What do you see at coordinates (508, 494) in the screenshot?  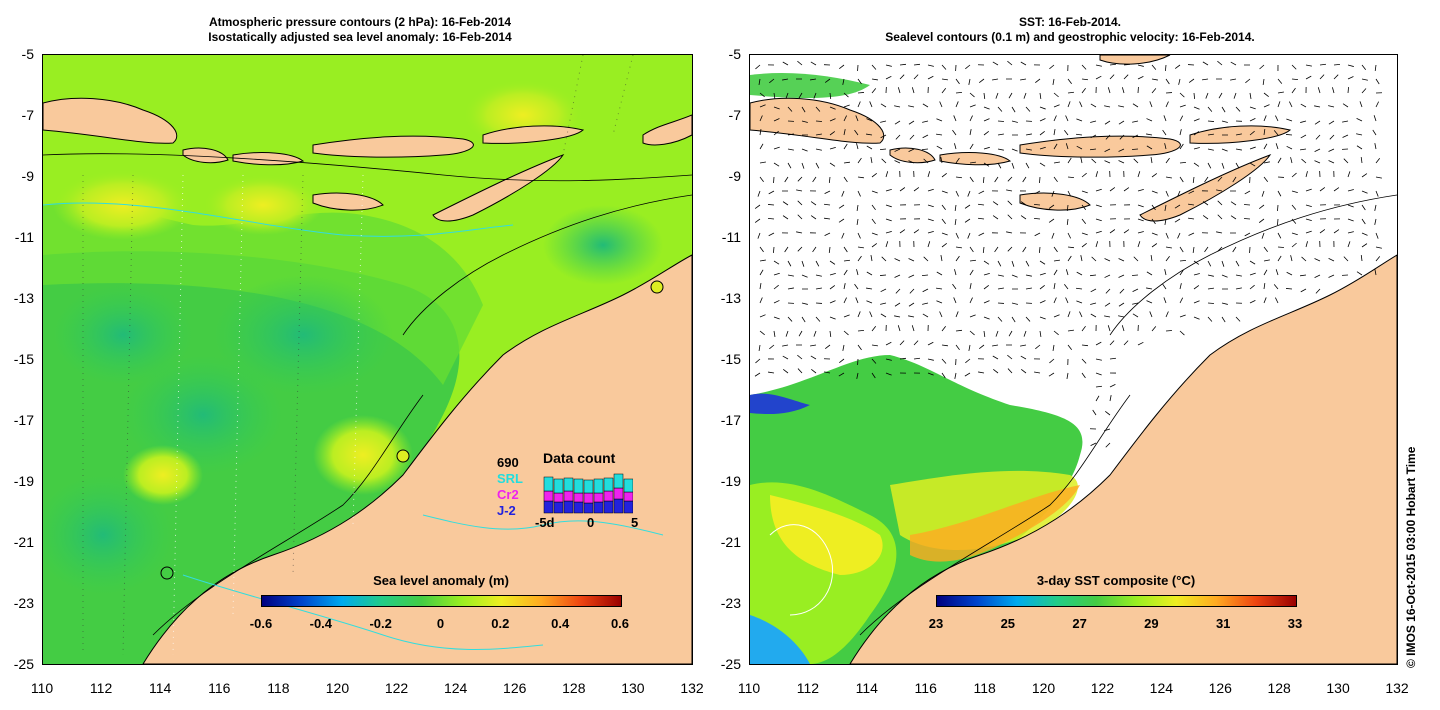 I see `satellite-cr2: Cr2` at bounding box center [508, 494].